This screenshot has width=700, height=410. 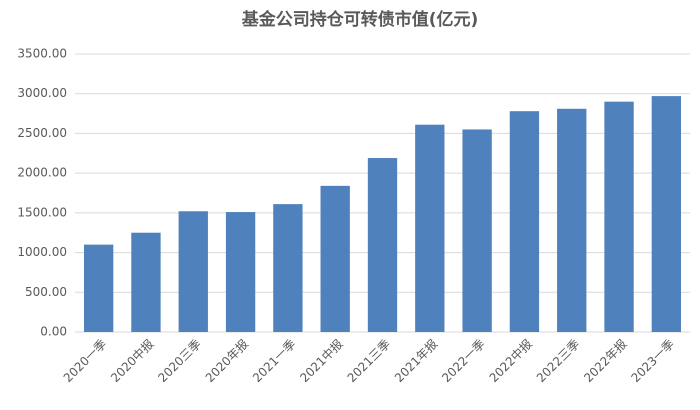 I want to click on x-tick-label: 2020年报, so click(x=226, y=360).